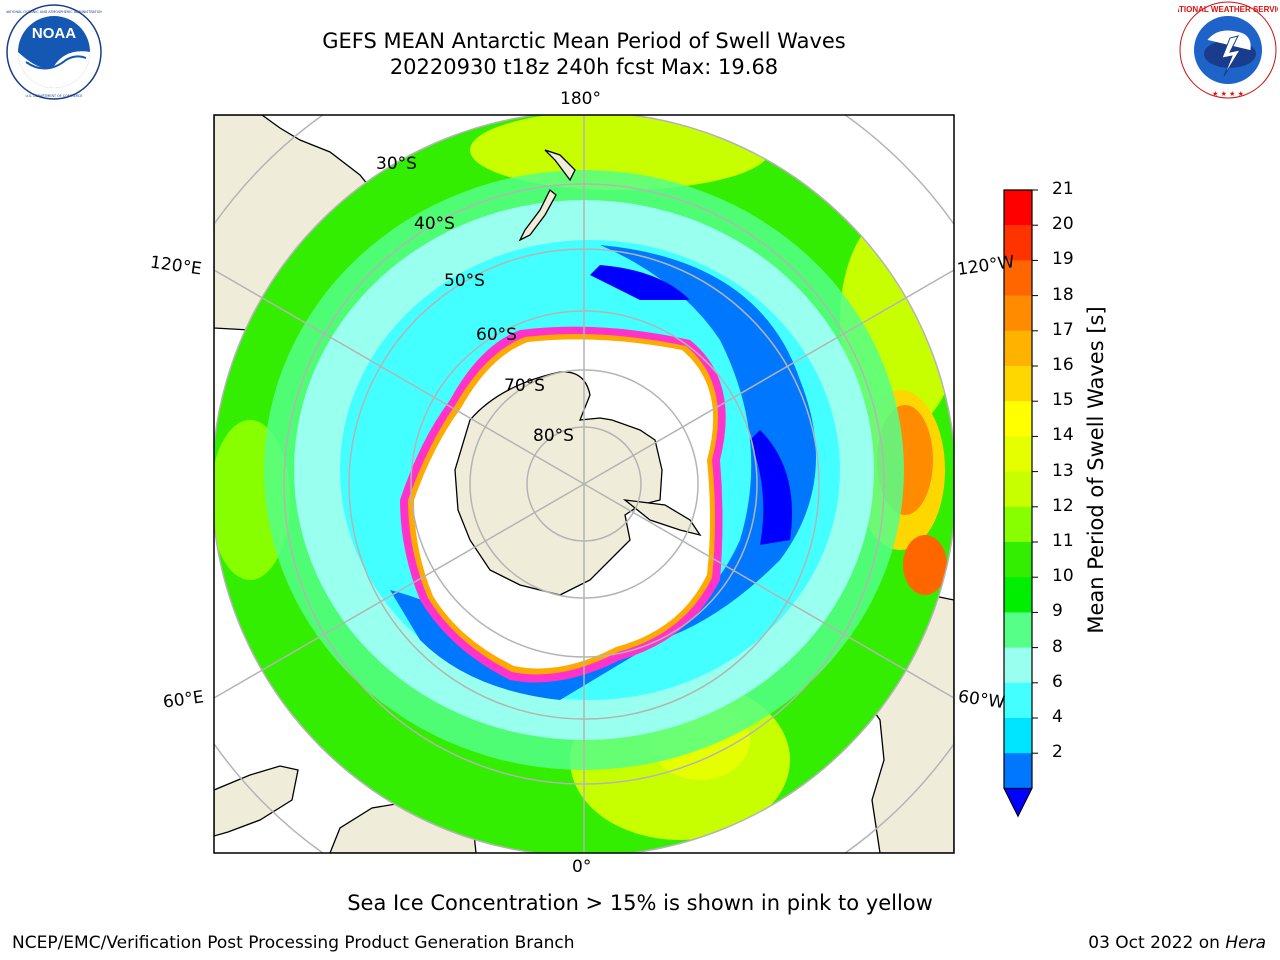 This screenshot has width=1280, height=960. What do you see at coordinates (54, 33) in the screenshot?
I see `noaa-logo-text: NOAA` at bounding box center [54, 33].